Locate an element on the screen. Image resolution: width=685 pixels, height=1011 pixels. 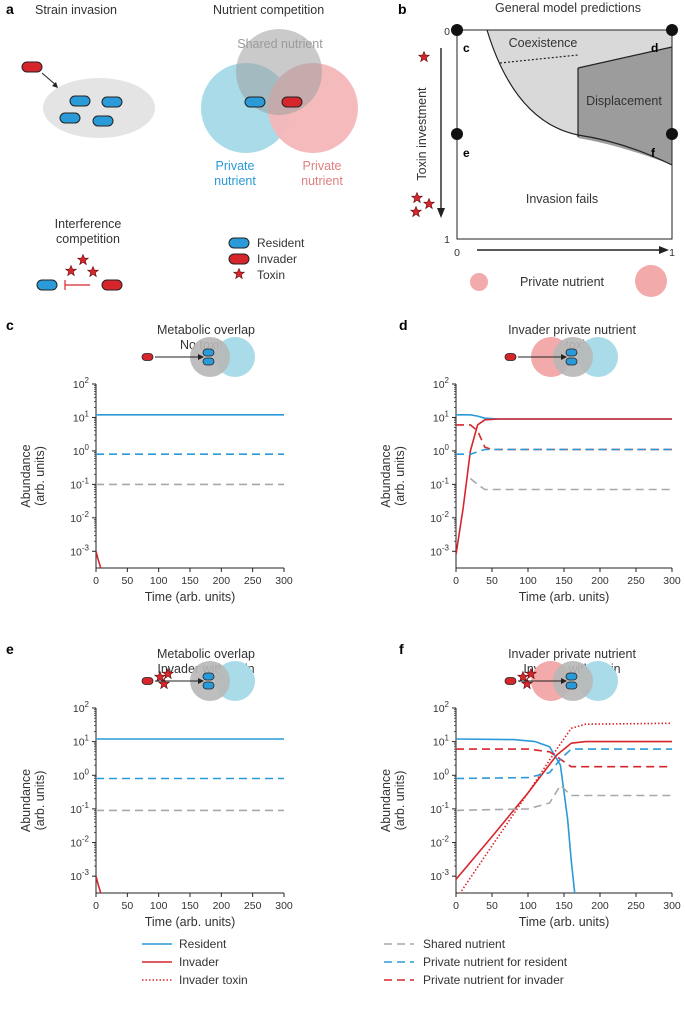
series-invader-toxin is located at coordinates (565, 807).